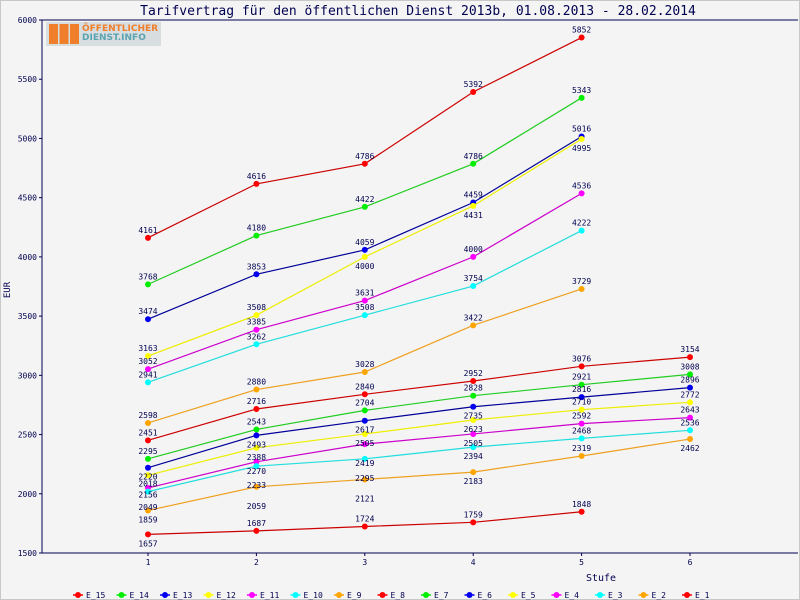 This screenshot has width=800, height=600. What do you see at coordinates (147, 477) in the screenshot?
I see `data-label: 2220` at bounding box center [147, 477].